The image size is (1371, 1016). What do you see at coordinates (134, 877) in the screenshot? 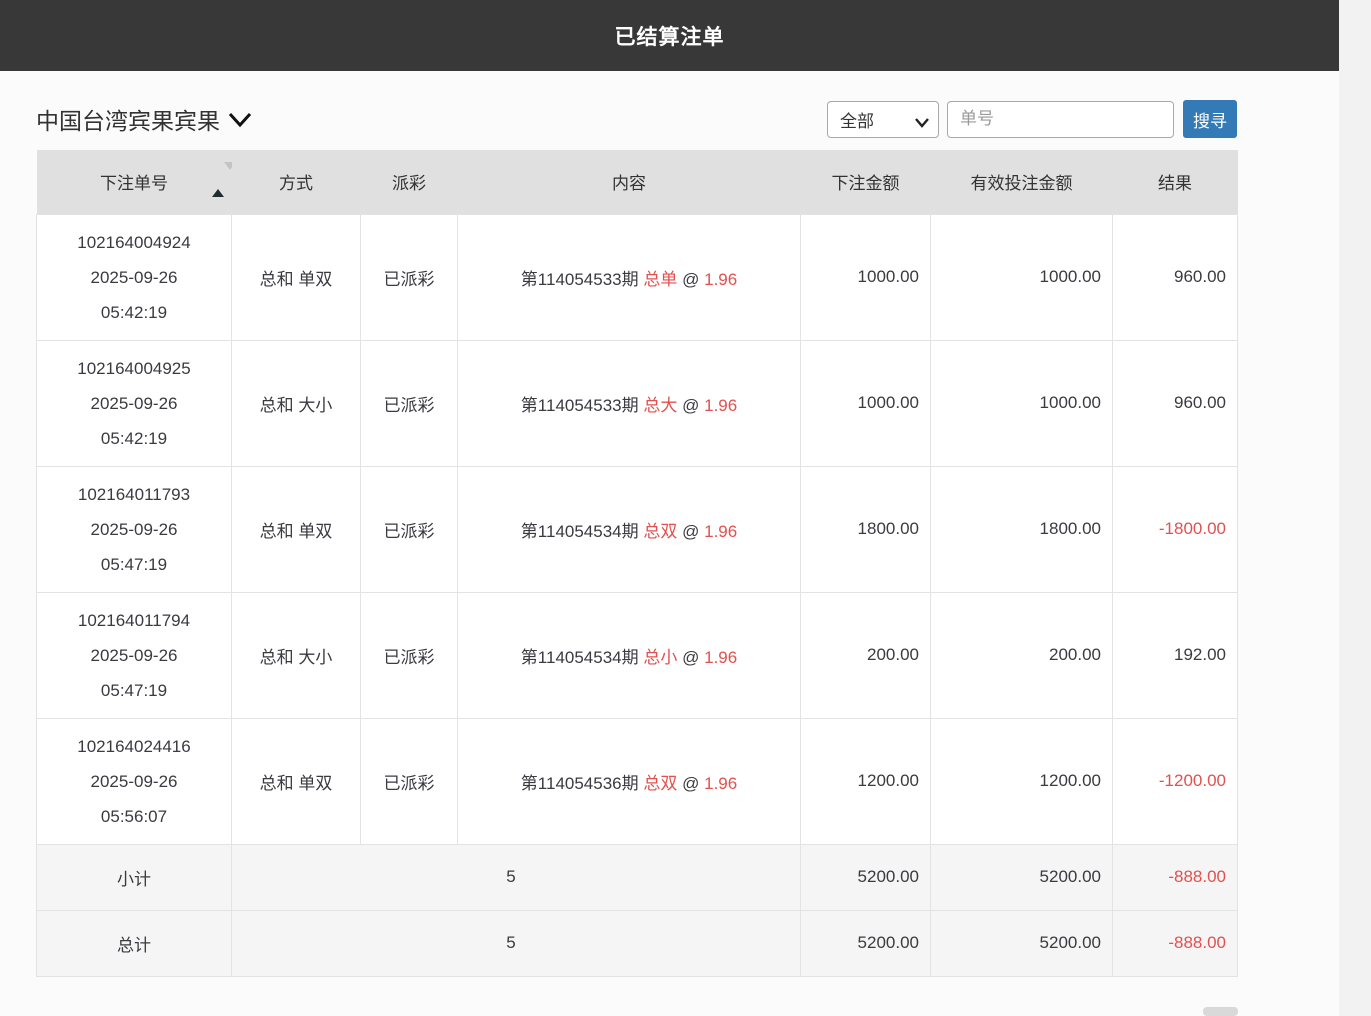
I see `summary-label: 小计` at bounding box center [134, 877].